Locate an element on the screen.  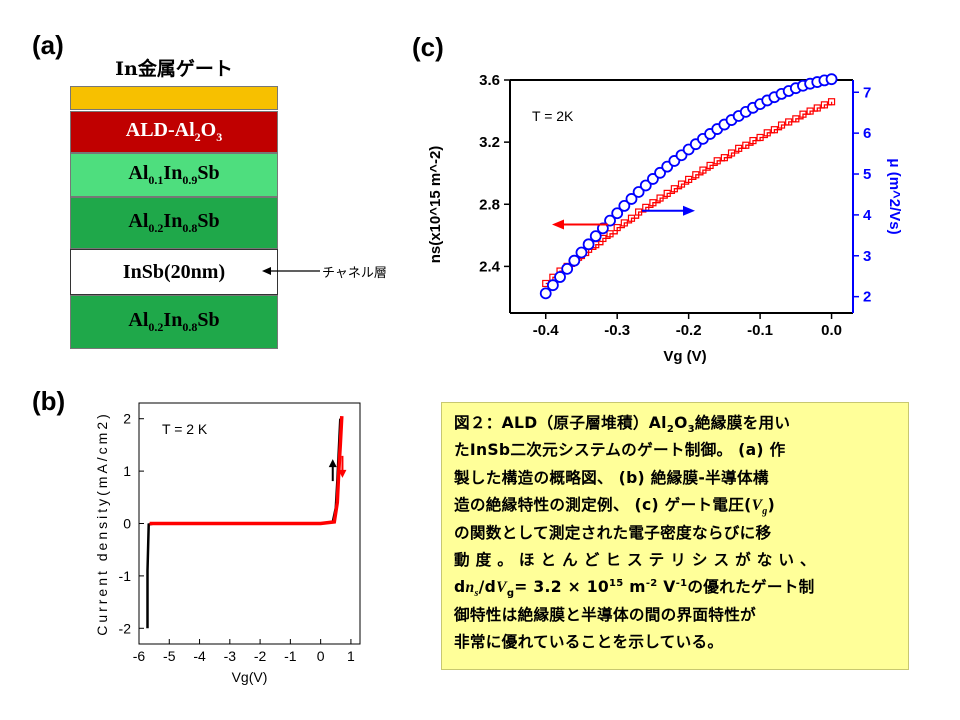
layer-al02in08sb-upper: Al0.2In0.8Sb is located at coordinates (174, 223).